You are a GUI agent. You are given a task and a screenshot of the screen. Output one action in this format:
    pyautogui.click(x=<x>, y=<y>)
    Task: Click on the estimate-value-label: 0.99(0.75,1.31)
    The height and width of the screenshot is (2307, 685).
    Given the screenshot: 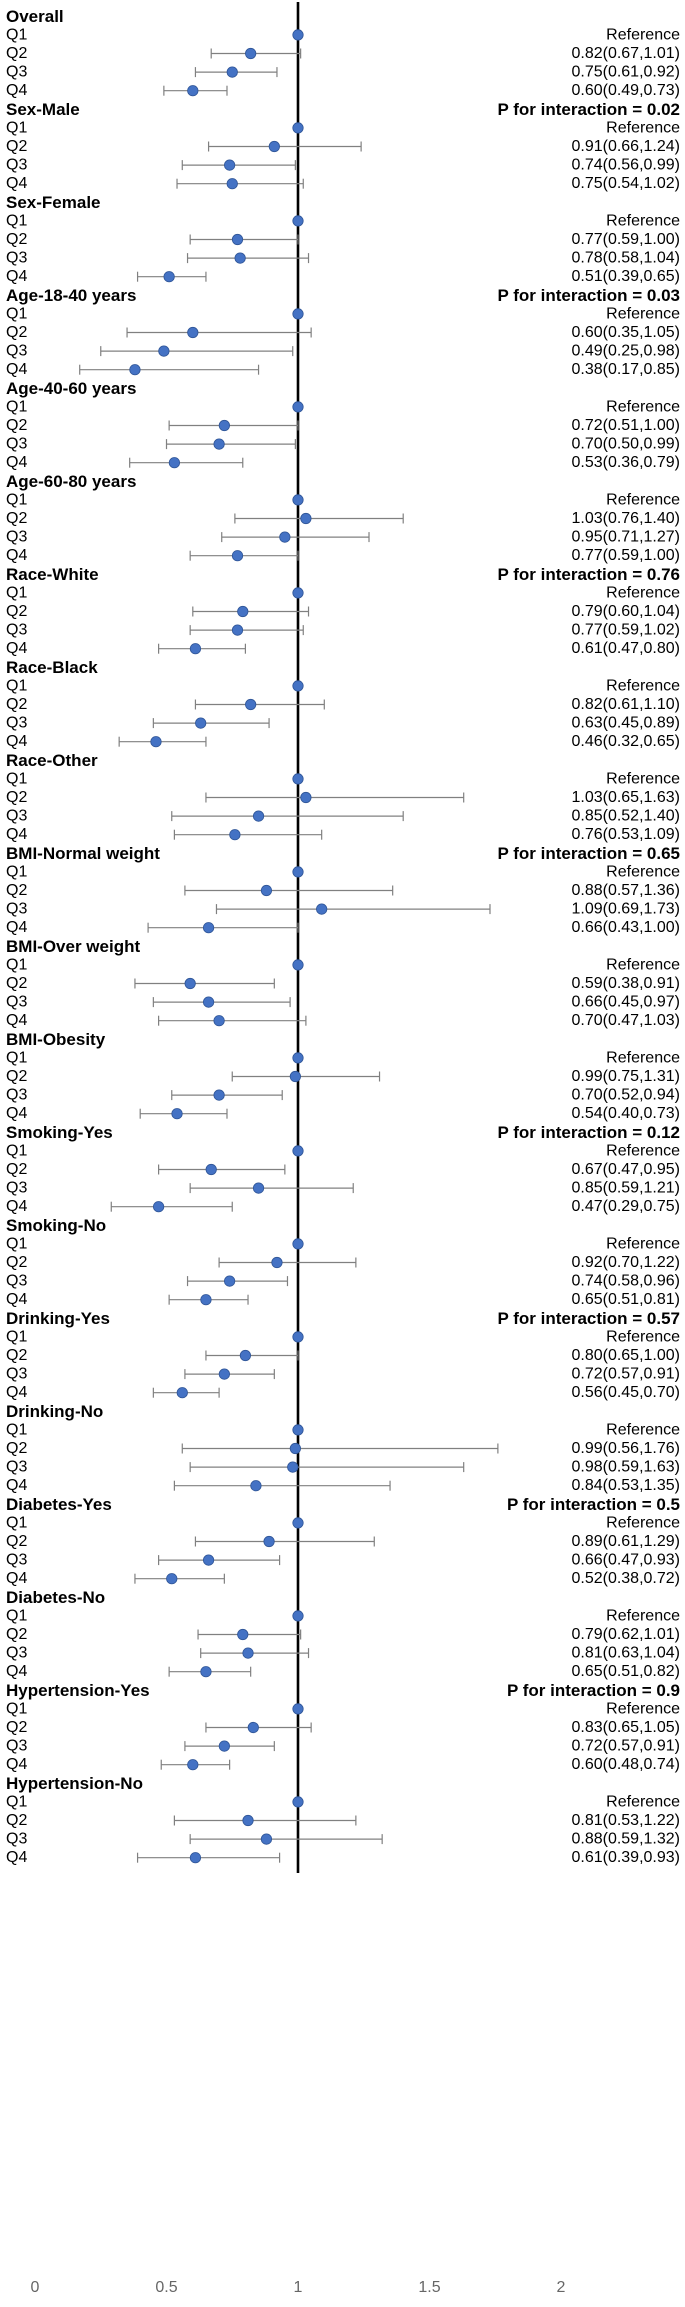 What is the action you would take?
    pyautogui.click(x=625, y=1076)
    